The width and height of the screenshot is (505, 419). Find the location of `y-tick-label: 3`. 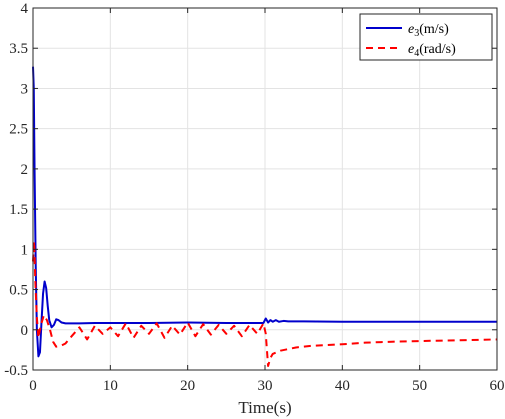

y-tick-label: 3 is located at coordinates (25, 89).